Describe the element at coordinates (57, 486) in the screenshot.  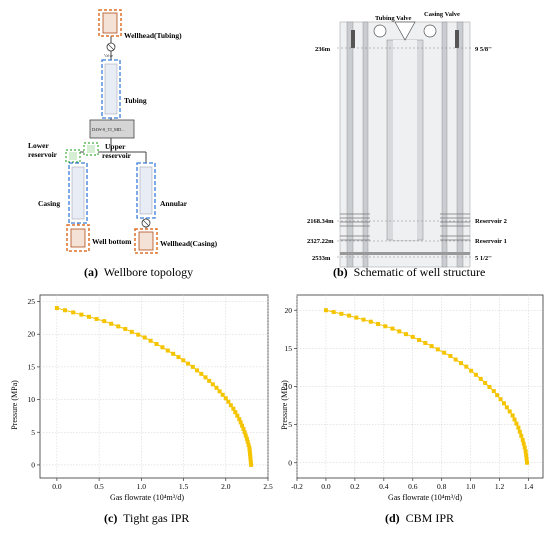
I see `chart-c-xtick-label: 0.0` at that location.